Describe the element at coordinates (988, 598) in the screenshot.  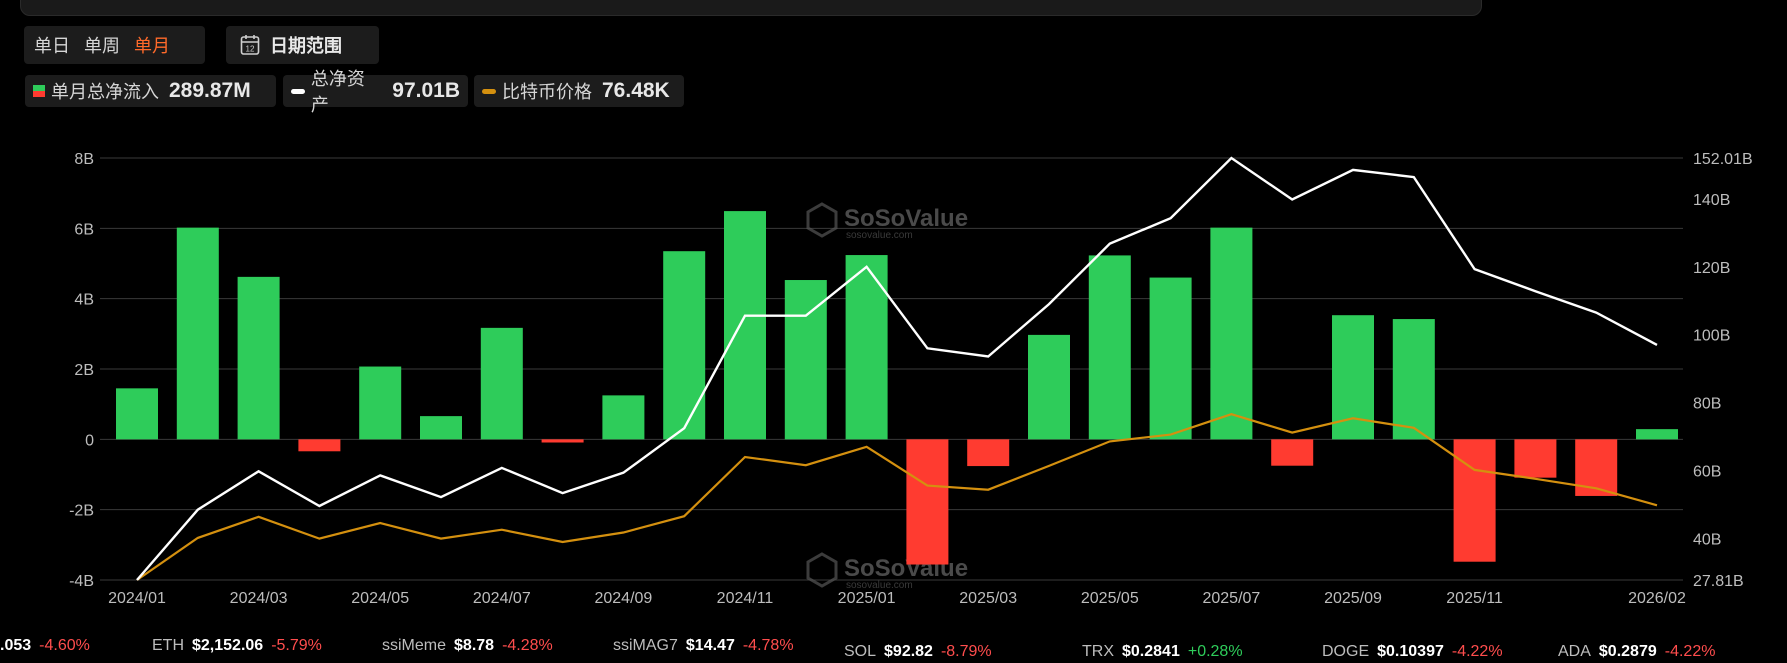
I see `x-tick-label: 2025/03` at that location.